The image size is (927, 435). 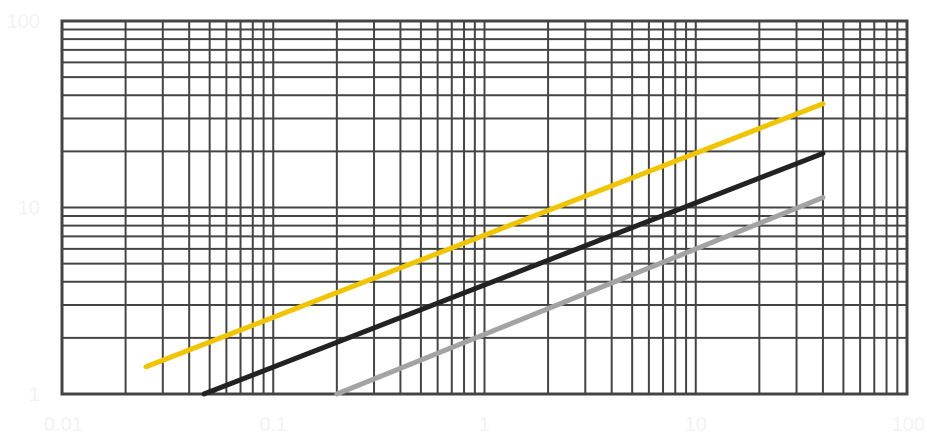 What do you see at coordinates (29, 209) in the screenshot?
I see `y-tick-label: 10` at bounding box center [29, 209].